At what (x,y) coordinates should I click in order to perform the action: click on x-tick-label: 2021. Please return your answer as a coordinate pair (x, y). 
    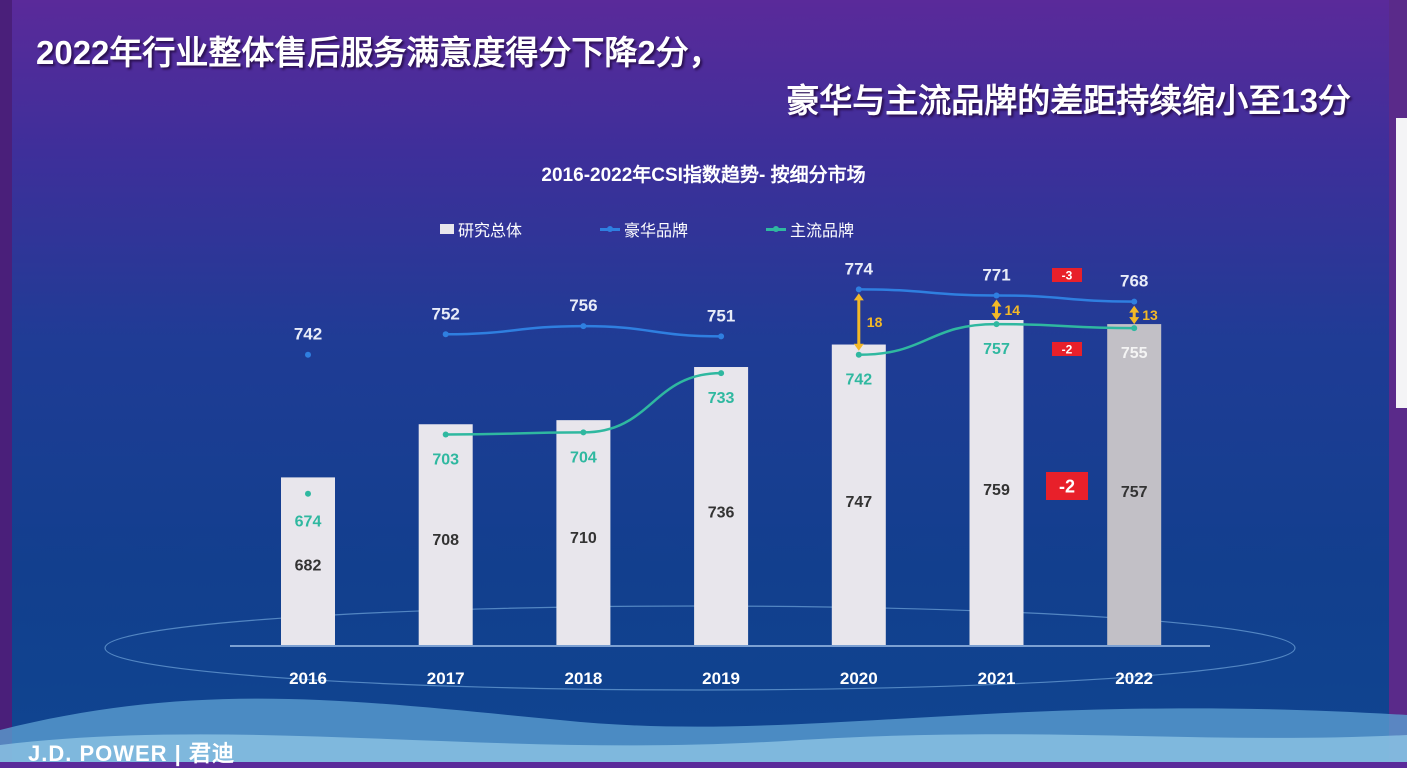
    Looking at the image, I should click on (997, 678).